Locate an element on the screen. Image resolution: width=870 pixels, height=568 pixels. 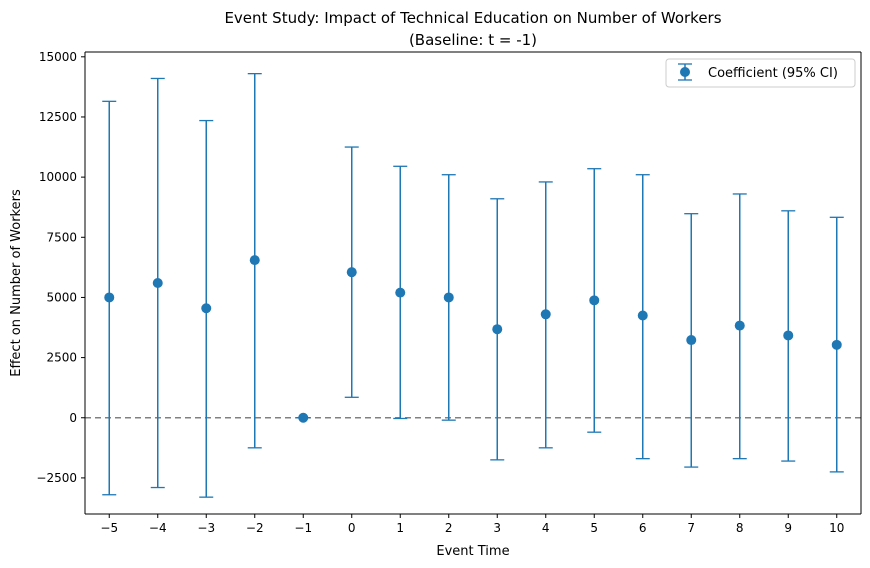
x-tick-label: 5 is located at coordinates (594, 528).